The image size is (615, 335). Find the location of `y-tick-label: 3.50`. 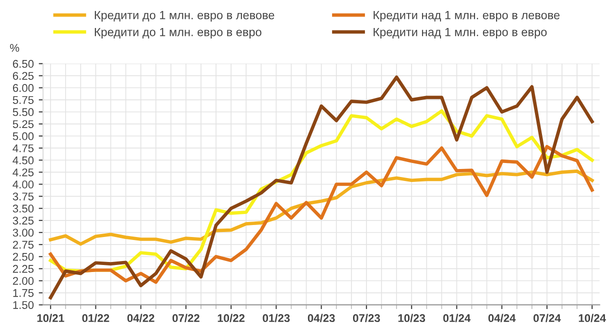

y-tick-label: 3.50 is located at coordinates (23, 208).